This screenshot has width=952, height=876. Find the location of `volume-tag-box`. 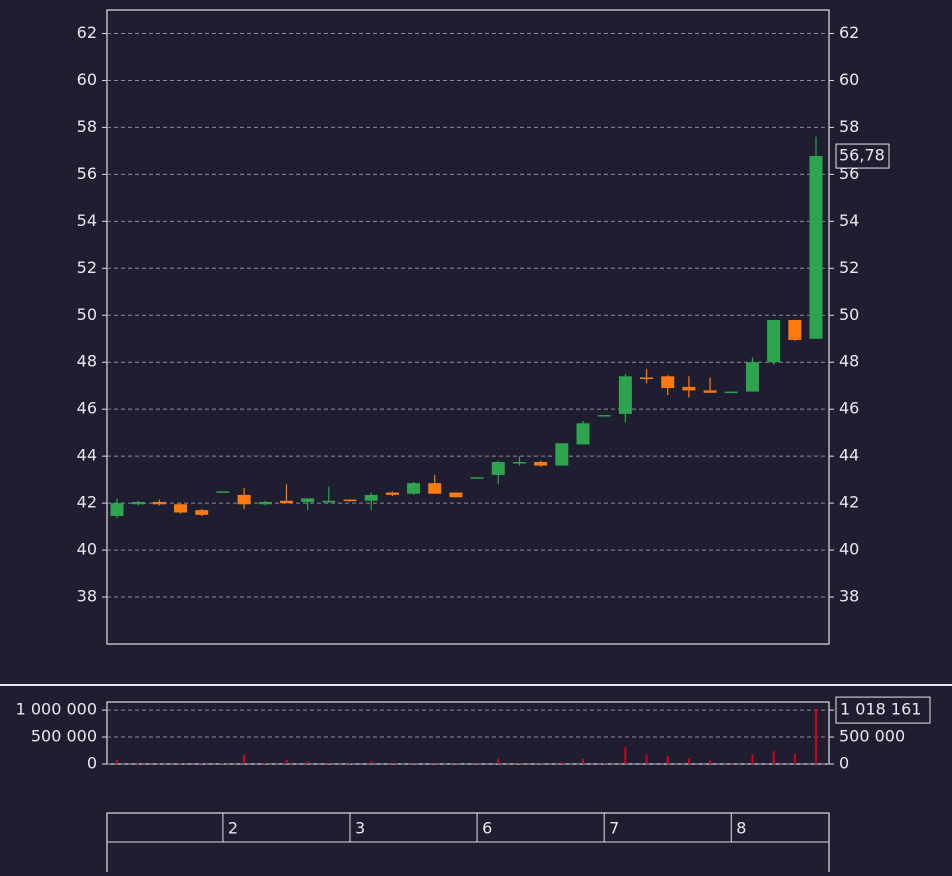

volume-tag-box is located at coordinates (883, 710).